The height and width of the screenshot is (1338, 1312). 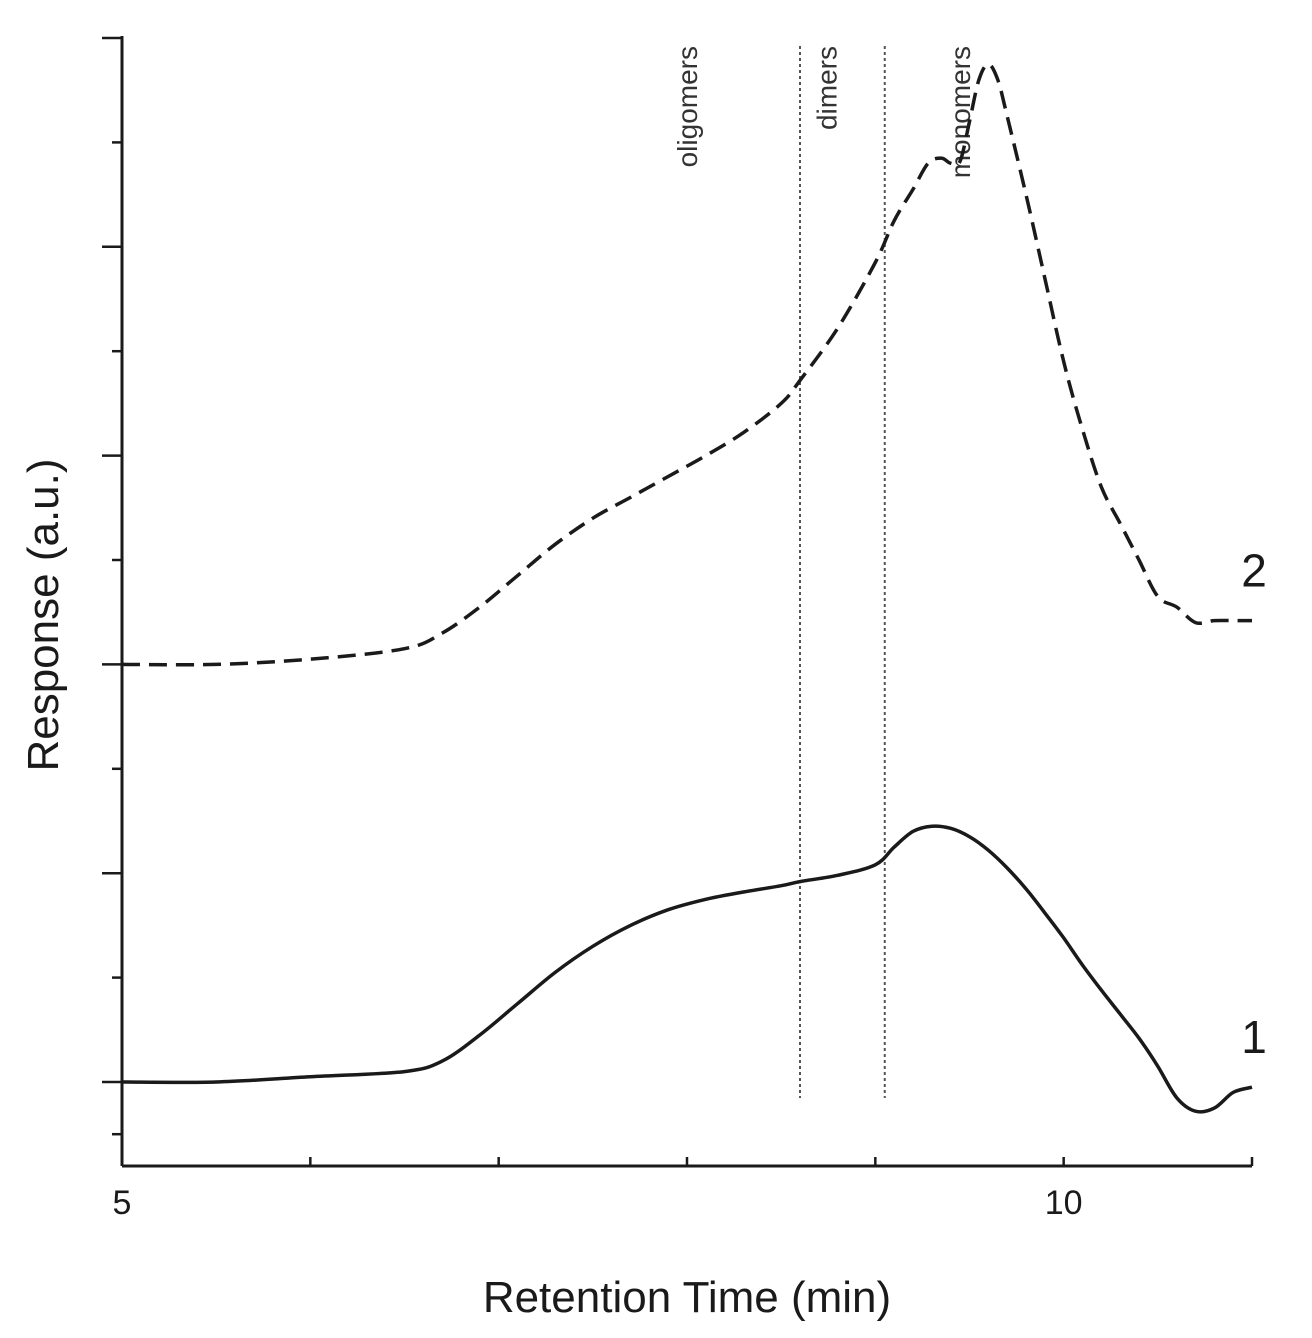 What do you see at coordinates (687, 1297) in the screenshot?
I see `x-axis-title: Retention Time (min)` at bounding box center [687, 1297].